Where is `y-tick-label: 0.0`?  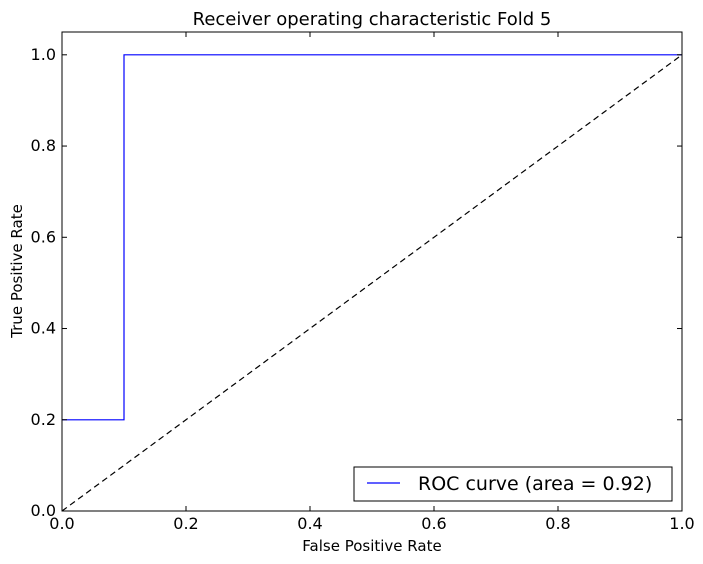 y-tick-label: 0.0 is located at coordinates (43, 510).